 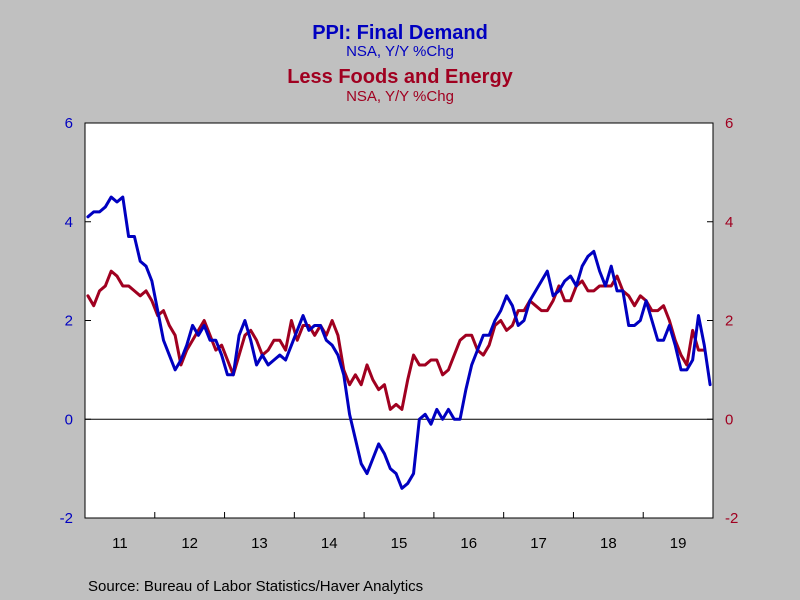 I want to click on left-y-tick-label: 0, so click(x=69, y=419).